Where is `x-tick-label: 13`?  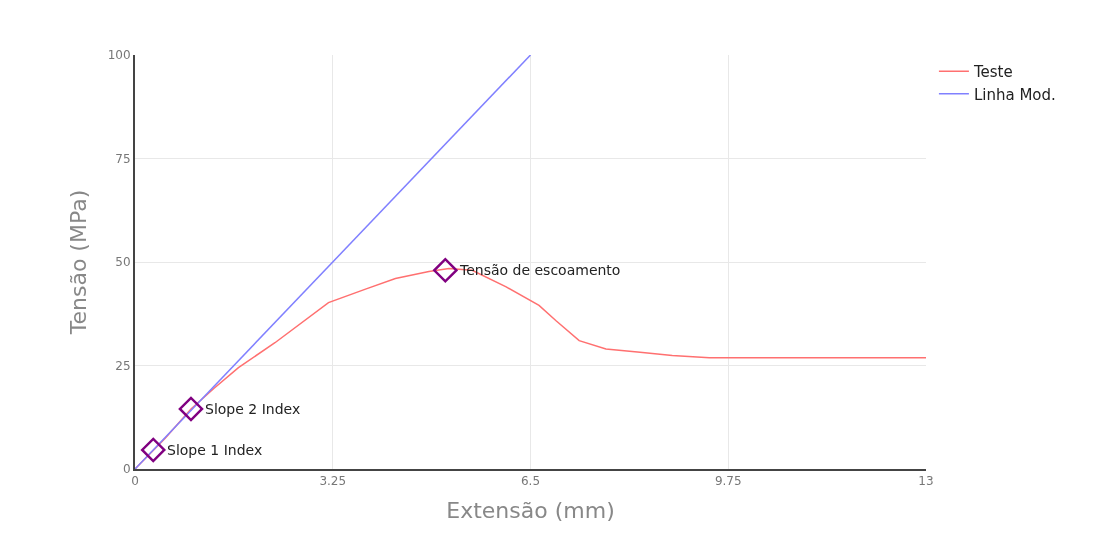
x-tick-label: 13 is located at coordinates (926, 481).